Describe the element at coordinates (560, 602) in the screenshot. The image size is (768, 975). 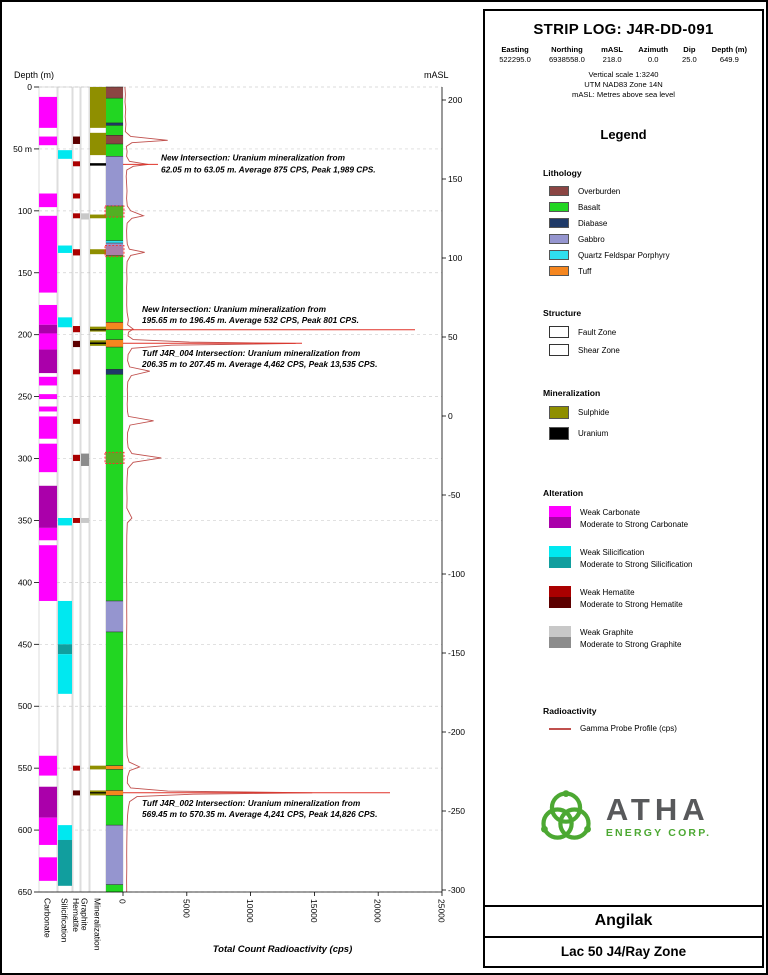
I see `hematite-strong-swatch` at that location.